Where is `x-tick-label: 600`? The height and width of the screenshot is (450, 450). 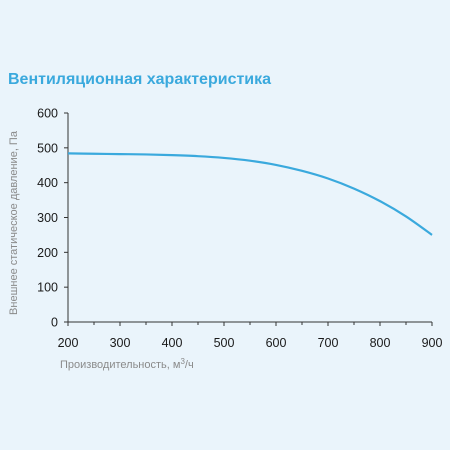 x-tick-label: 600 is located at coordinates (276, 343).